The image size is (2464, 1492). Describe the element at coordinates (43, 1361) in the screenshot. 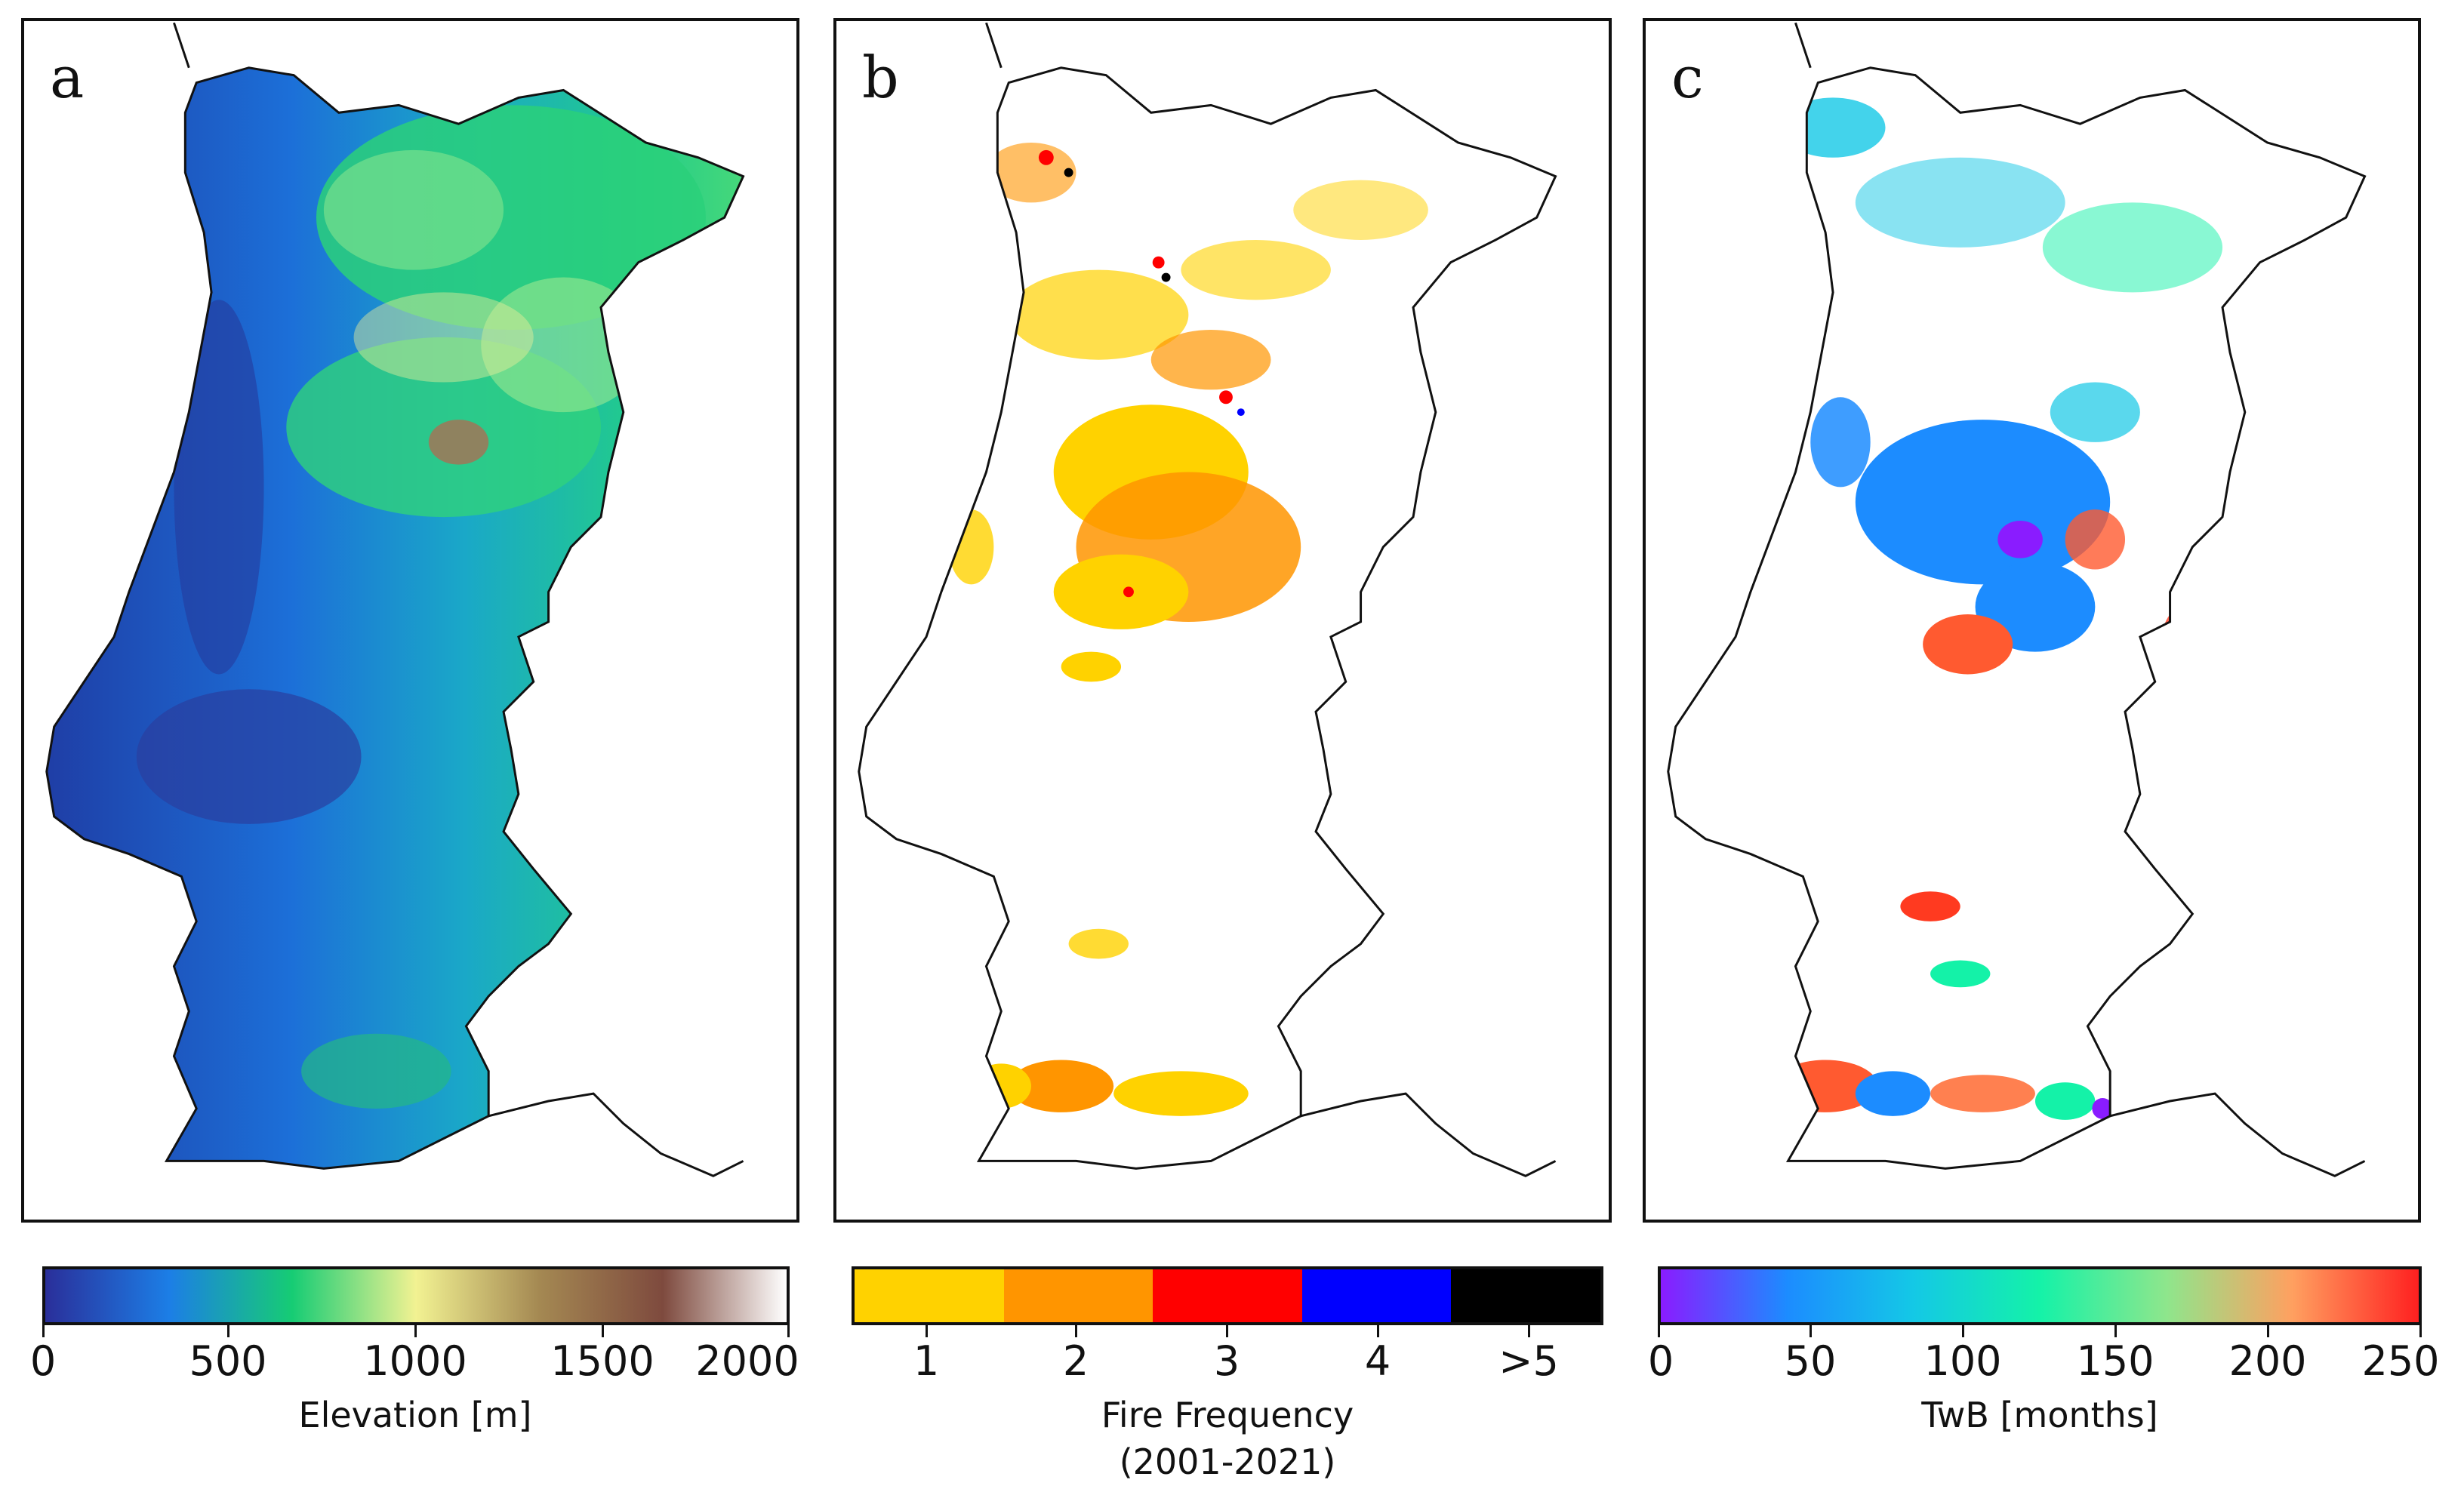

I see `elevation-tick-label: 0` at that location.